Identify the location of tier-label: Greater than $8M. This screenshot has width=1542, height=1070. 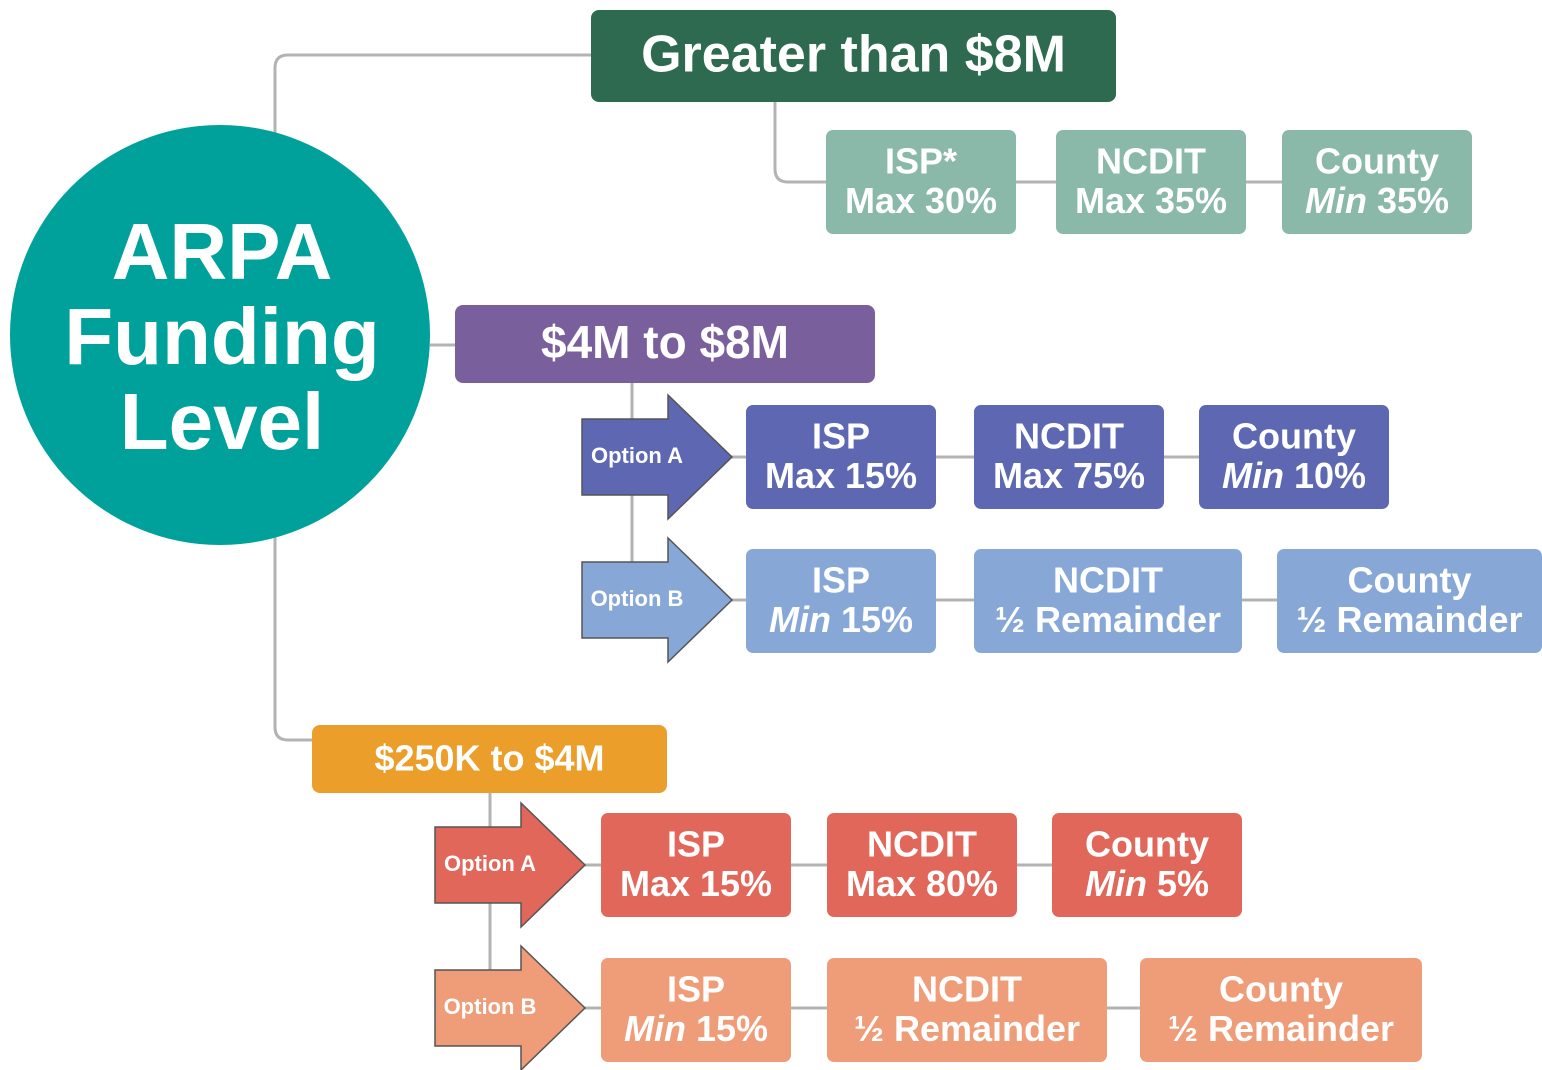
(853, 55).